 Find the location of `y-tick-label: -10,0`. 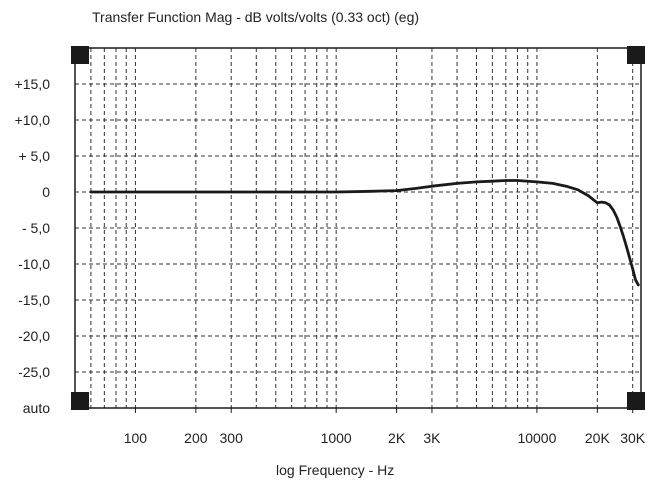

y-tick-label: -10,0 is located at coordinates (34, 264).